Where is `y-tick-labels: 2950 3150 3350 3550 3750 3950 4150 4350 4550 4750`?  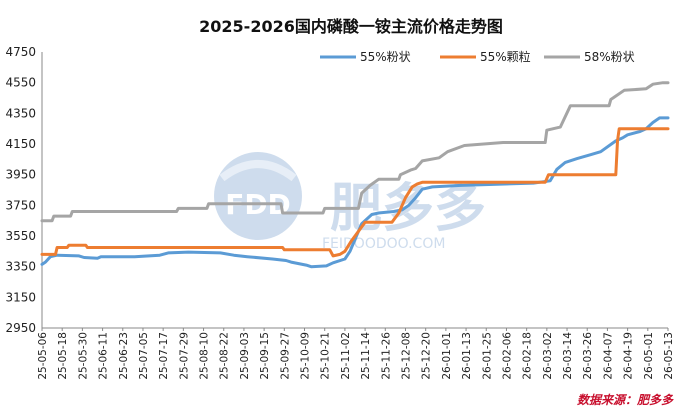
y-tick-labels: 2950 3150 3350 3550 3750 3950 4150 4350 4550 4750 is located at coordinates (20, 190).